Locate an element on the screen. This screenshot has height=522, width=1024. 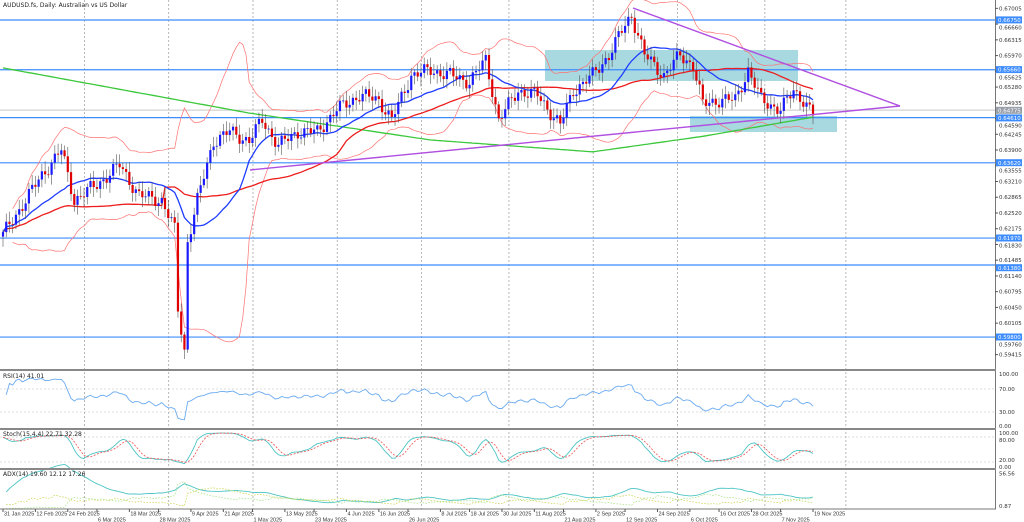
date-tick-label: 12 Feb 2025 is located at coordinates (51, 515).